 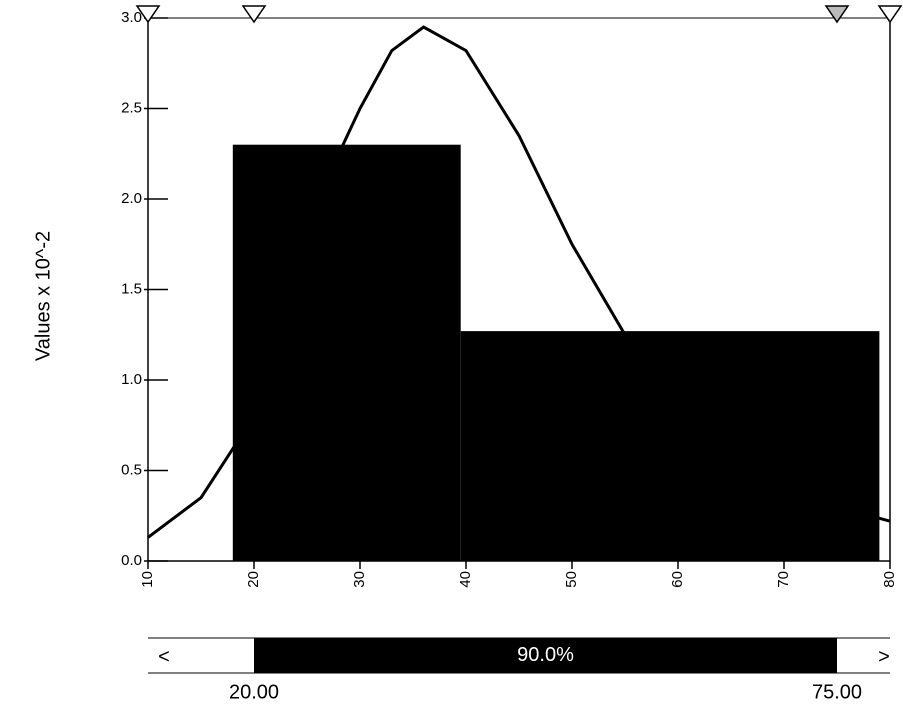 I want to click on slider-range, so click(x=545, y=655).